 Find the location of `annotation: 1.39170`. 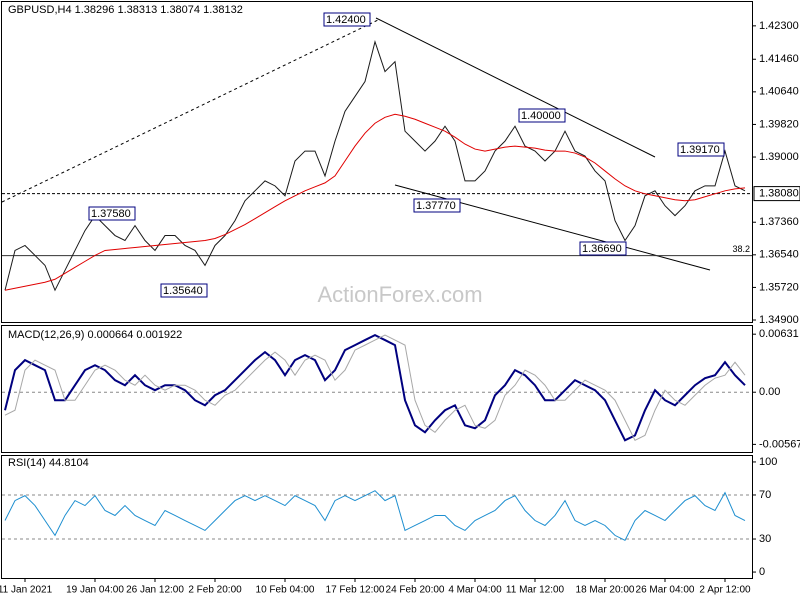

annotation: 1.39170 is located at coordinates (700, 150).